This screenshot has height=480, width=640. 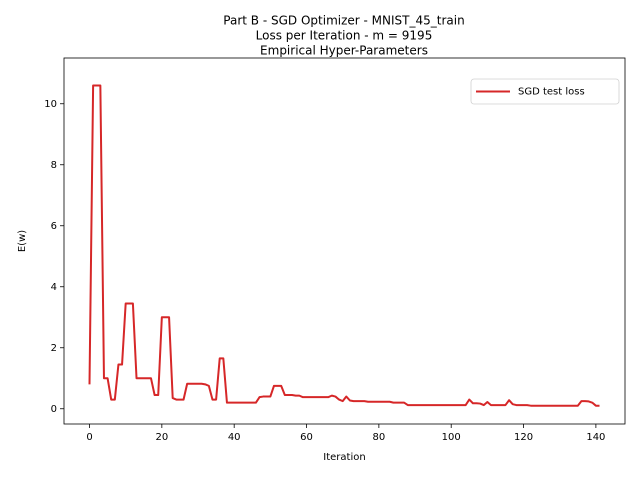 What do you see at coordinates (451, 437) in the screenshot?
I see `x-tick-label: 100` at bounding box center [451, 437].